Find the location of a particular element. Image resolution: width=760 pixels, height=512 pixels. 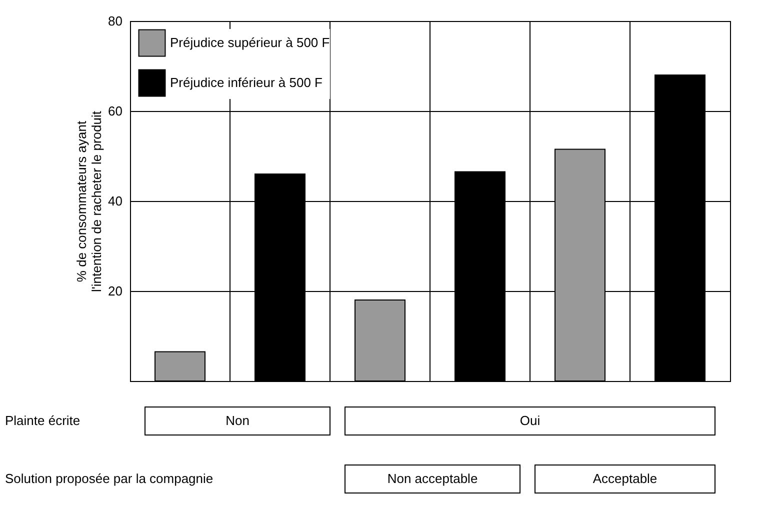

legend-label: Préjudice inférieur à 500 F is located at coordinates (246, 82).